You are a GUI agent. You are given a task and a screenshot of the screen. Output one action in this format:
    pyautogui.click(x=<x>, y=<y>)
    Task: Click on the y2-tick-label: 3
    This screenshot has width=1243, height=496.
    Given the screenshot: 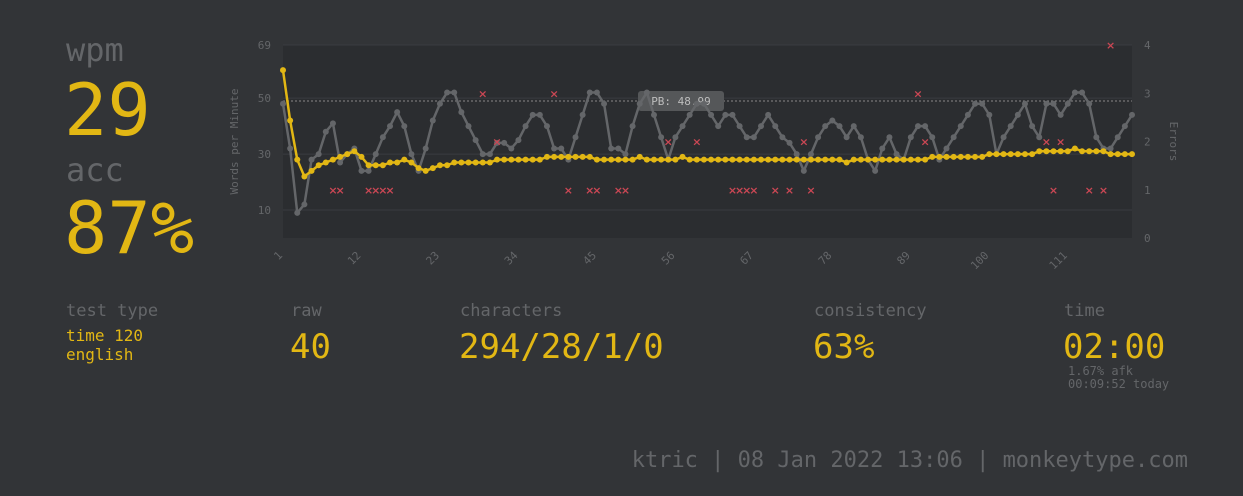 What is the action you would take?
    pyautogui.click(x=1147, y=93)
    